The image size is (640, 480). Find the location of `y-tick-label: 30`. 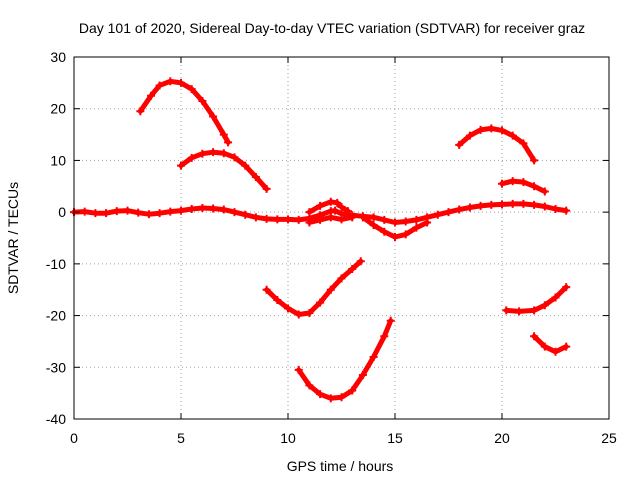

y-tick-label: 30 is located at coordinates (58, 57).